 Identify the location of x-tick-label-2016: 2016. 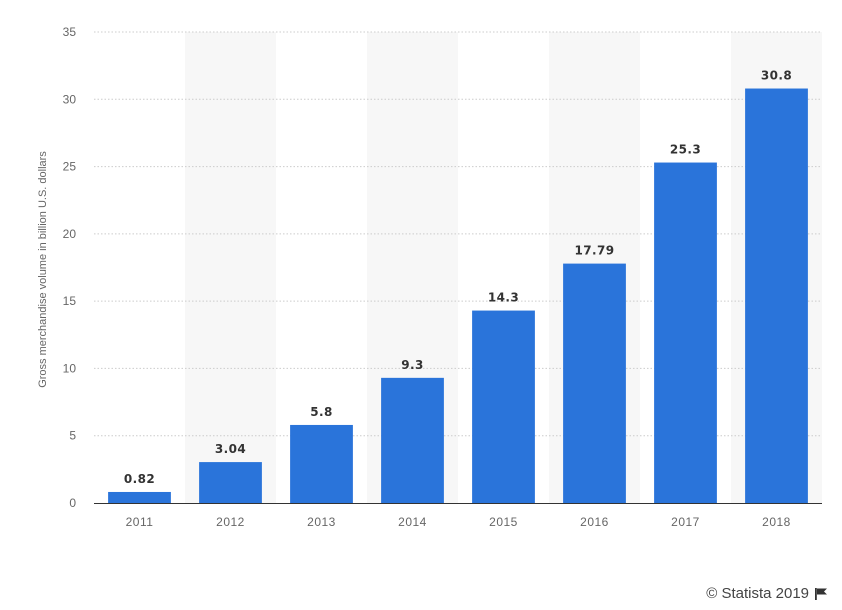
(594, 522).